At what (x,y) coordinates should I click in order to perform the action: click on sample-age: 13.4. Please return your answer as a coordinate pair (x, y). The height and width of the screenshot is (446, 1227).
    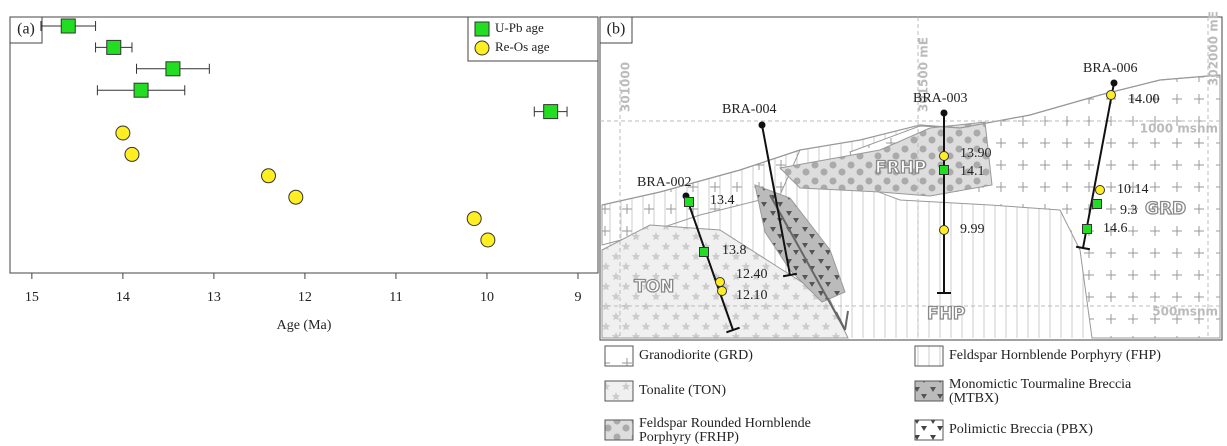
    Looking at the image, I should click on (722, 200).